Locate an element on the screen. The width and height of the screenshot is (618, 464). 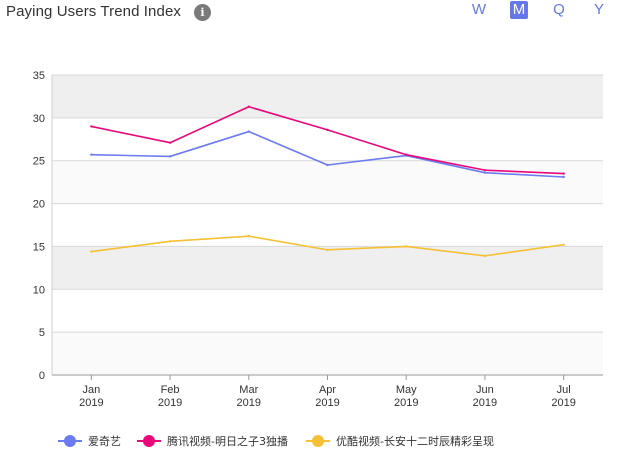
y-tick-label: 30 is located at coordinates (39, 119).